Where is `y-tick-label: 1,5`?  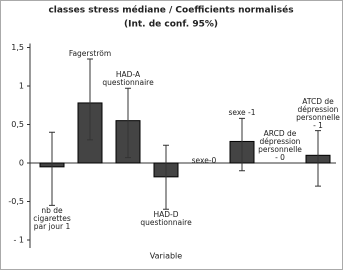 y-tick-label: 1,5 is located at coordinates (17, 47).